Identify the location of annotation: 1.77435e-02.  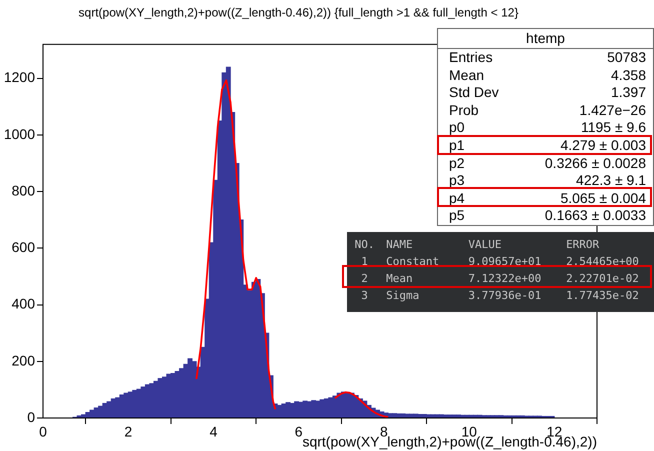
(603, 296).